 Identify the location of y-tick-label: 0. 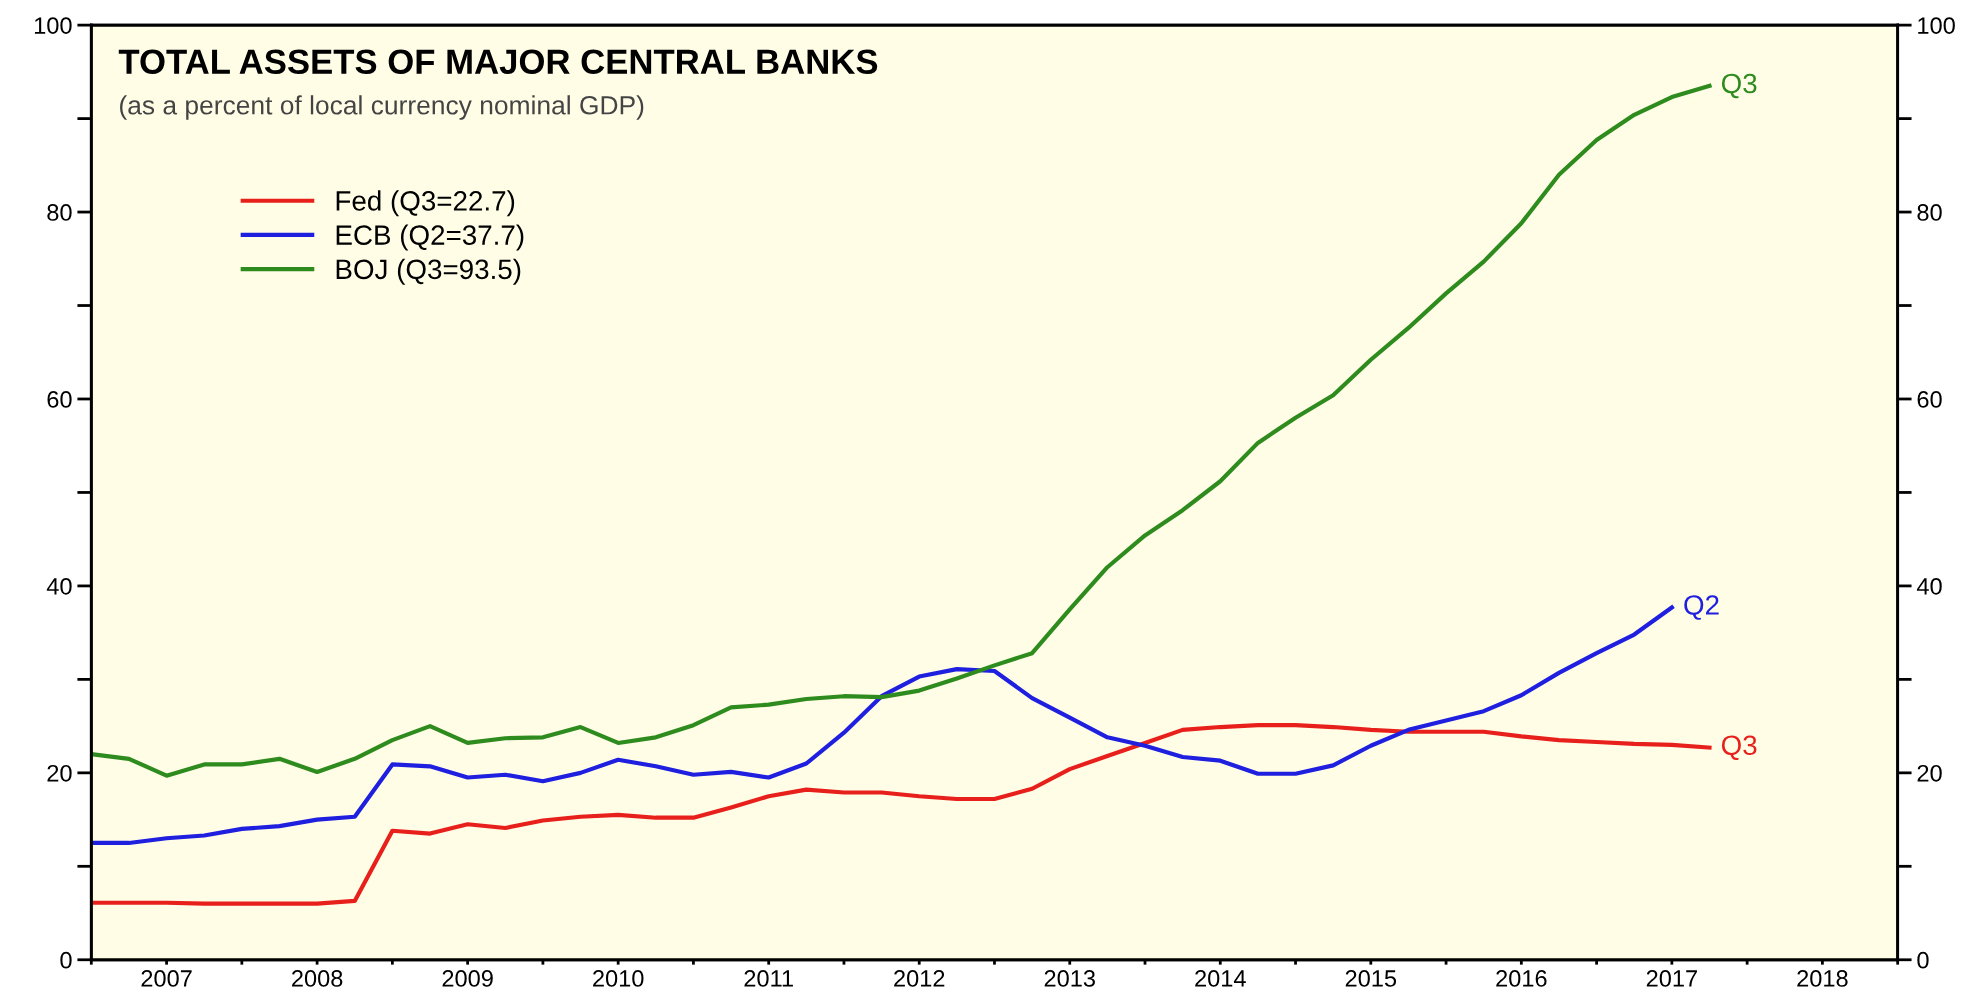
(66, 960).